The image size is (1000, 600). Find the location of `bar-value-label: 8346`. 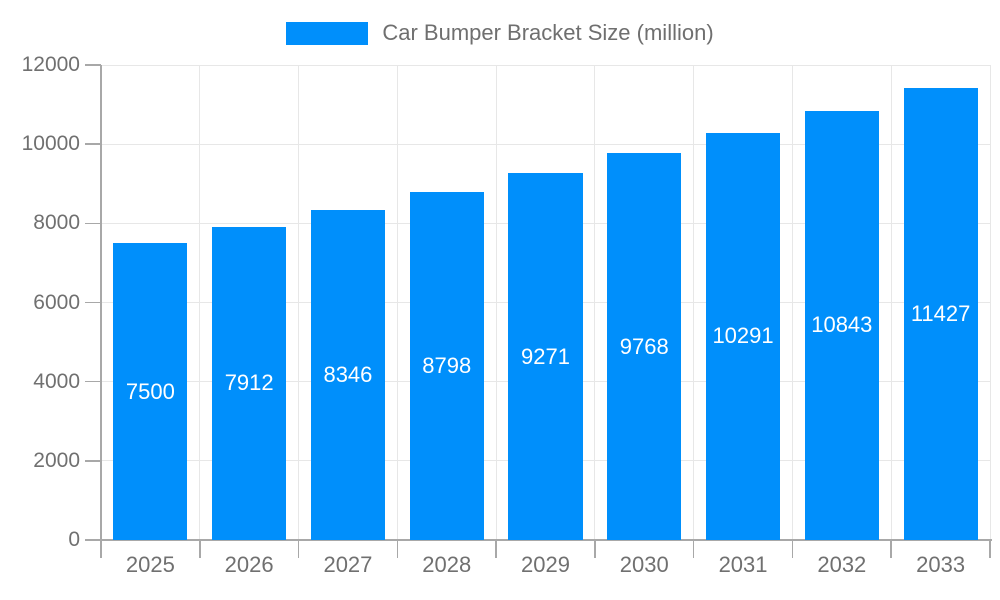

bar-value-label: 8346 is located at coordinates (348, 374).